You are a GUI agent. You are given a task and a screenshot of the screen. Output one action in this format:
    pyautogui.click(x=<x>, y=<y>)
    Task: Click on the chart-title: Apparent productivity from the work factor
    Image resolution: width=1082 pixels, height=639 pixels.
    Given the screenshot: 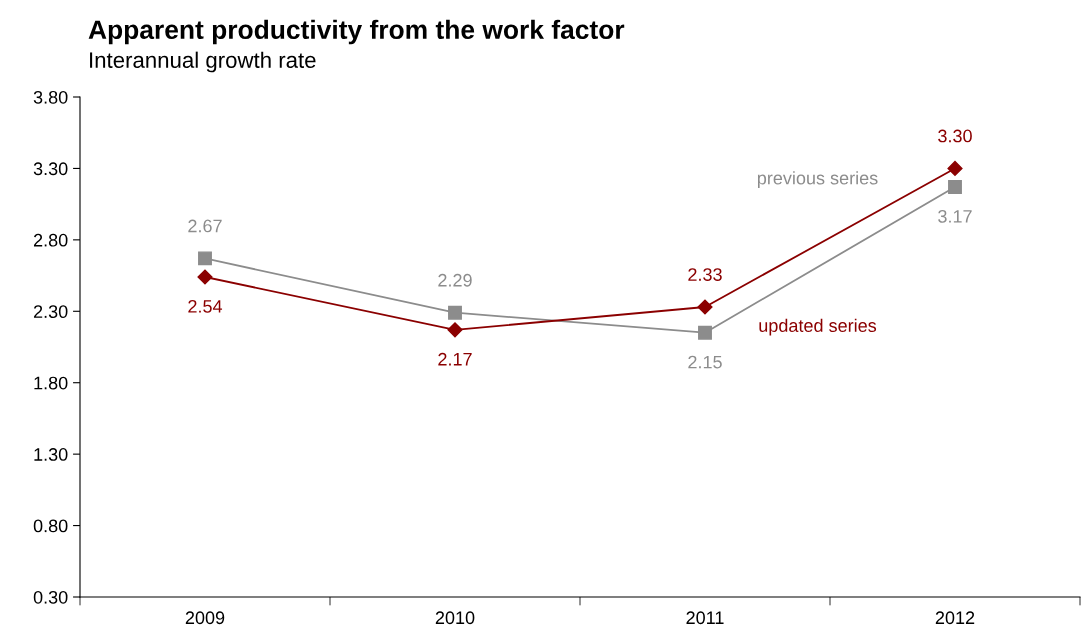 What is the action you would take?
    pyautogui.click(x=356, y=32)
    